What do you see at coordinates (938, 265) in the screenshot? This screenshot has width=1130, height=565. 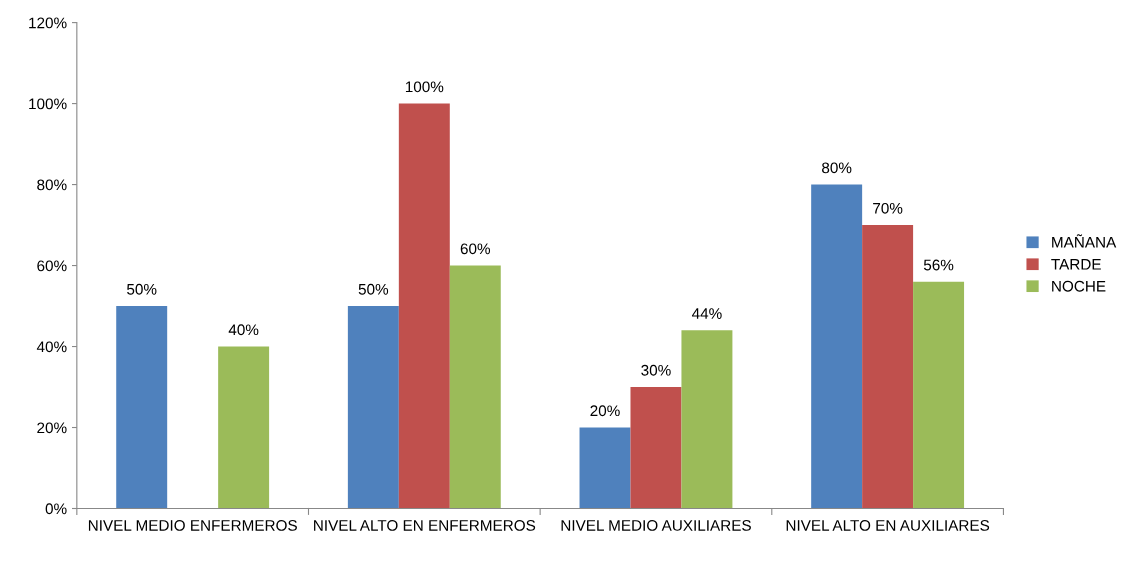 I see `data-label: 56%` at bounding box center [938, 265].